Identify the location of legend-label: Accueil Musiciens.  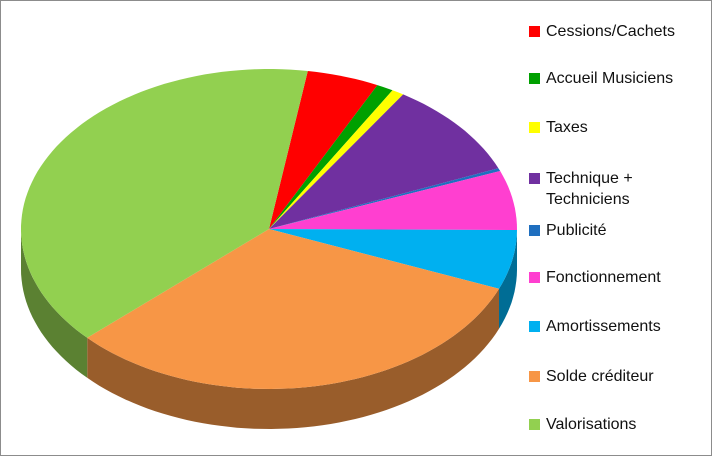
(610, 78).